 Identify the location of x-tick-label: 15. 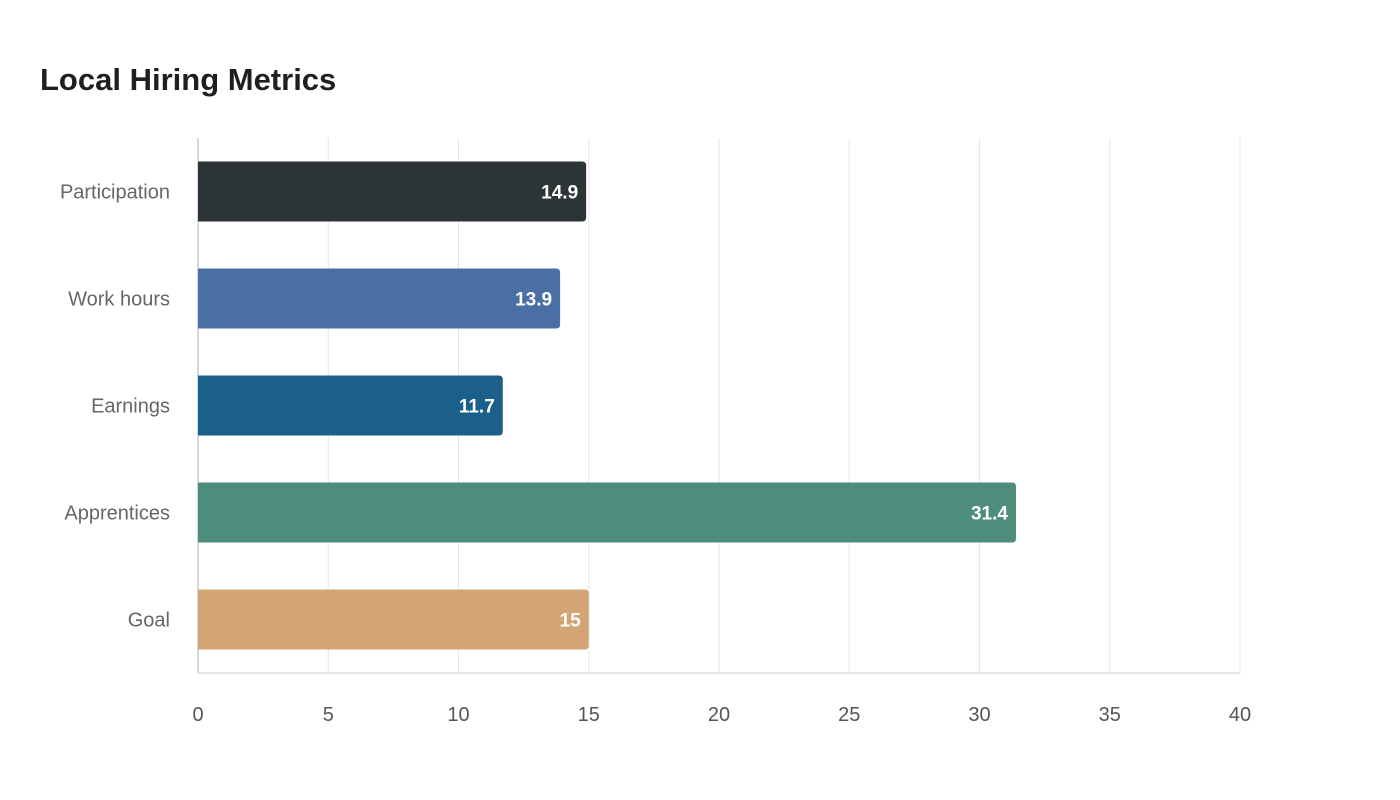
(589, 715).